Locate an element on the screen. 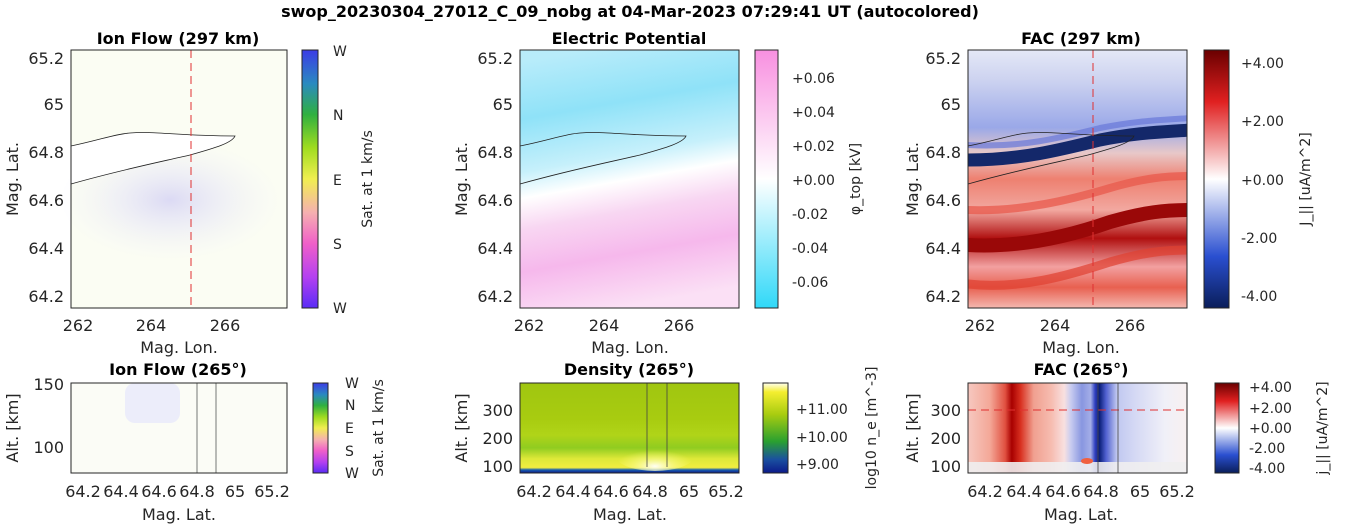  colorbar-tick: -0.02 is located at coordinates (810, 215).